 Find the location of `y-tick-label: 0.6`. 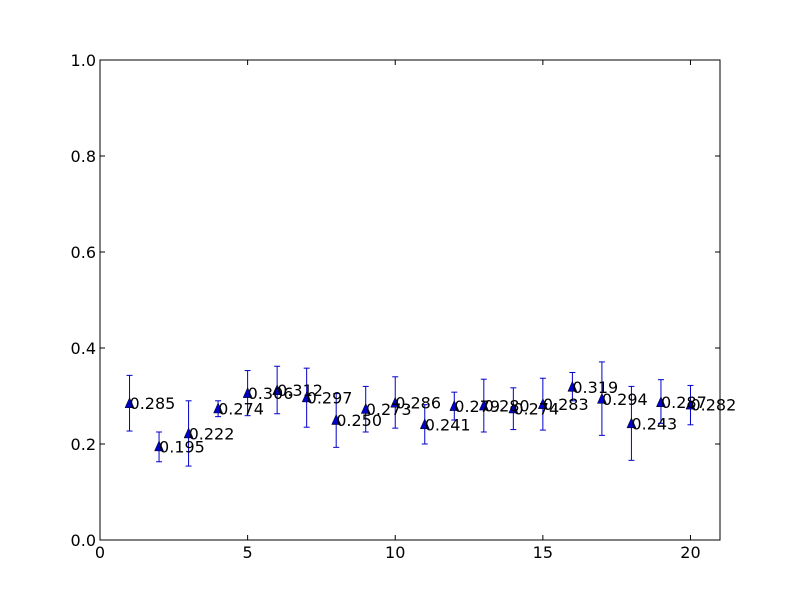

y-tick-label: 0.6 is located at coordinates (83, 252).